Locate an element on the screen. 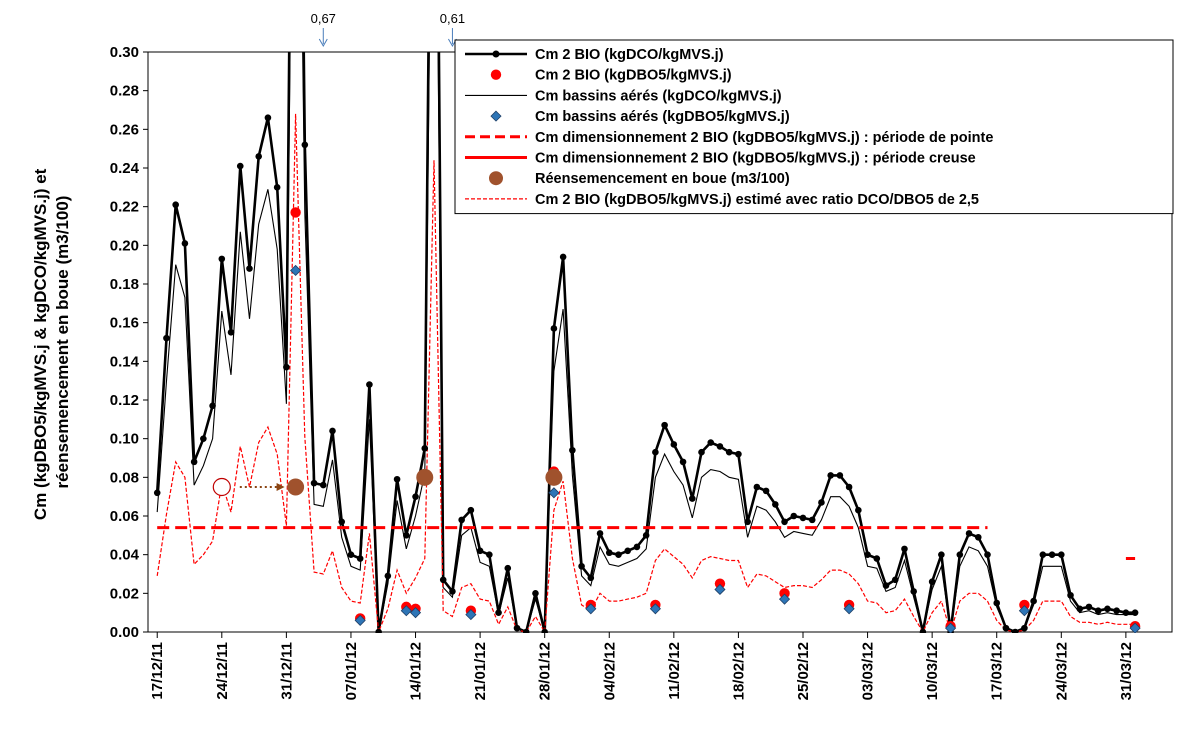 The image size is (1179, 737). data-point-reensemencement is located at coordinates (554, 477).